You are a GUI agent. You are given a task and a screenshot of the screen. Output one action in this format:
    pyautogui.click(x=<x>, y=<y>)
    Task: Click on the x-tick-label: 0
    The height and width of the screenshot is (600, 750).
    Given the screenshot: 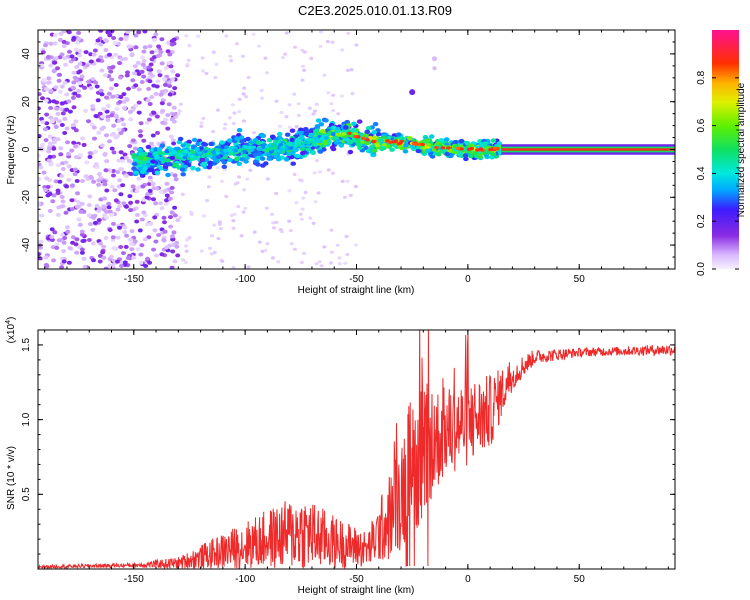 What is the action you would take?
    pyautogui.click(x=468, y=579)
    